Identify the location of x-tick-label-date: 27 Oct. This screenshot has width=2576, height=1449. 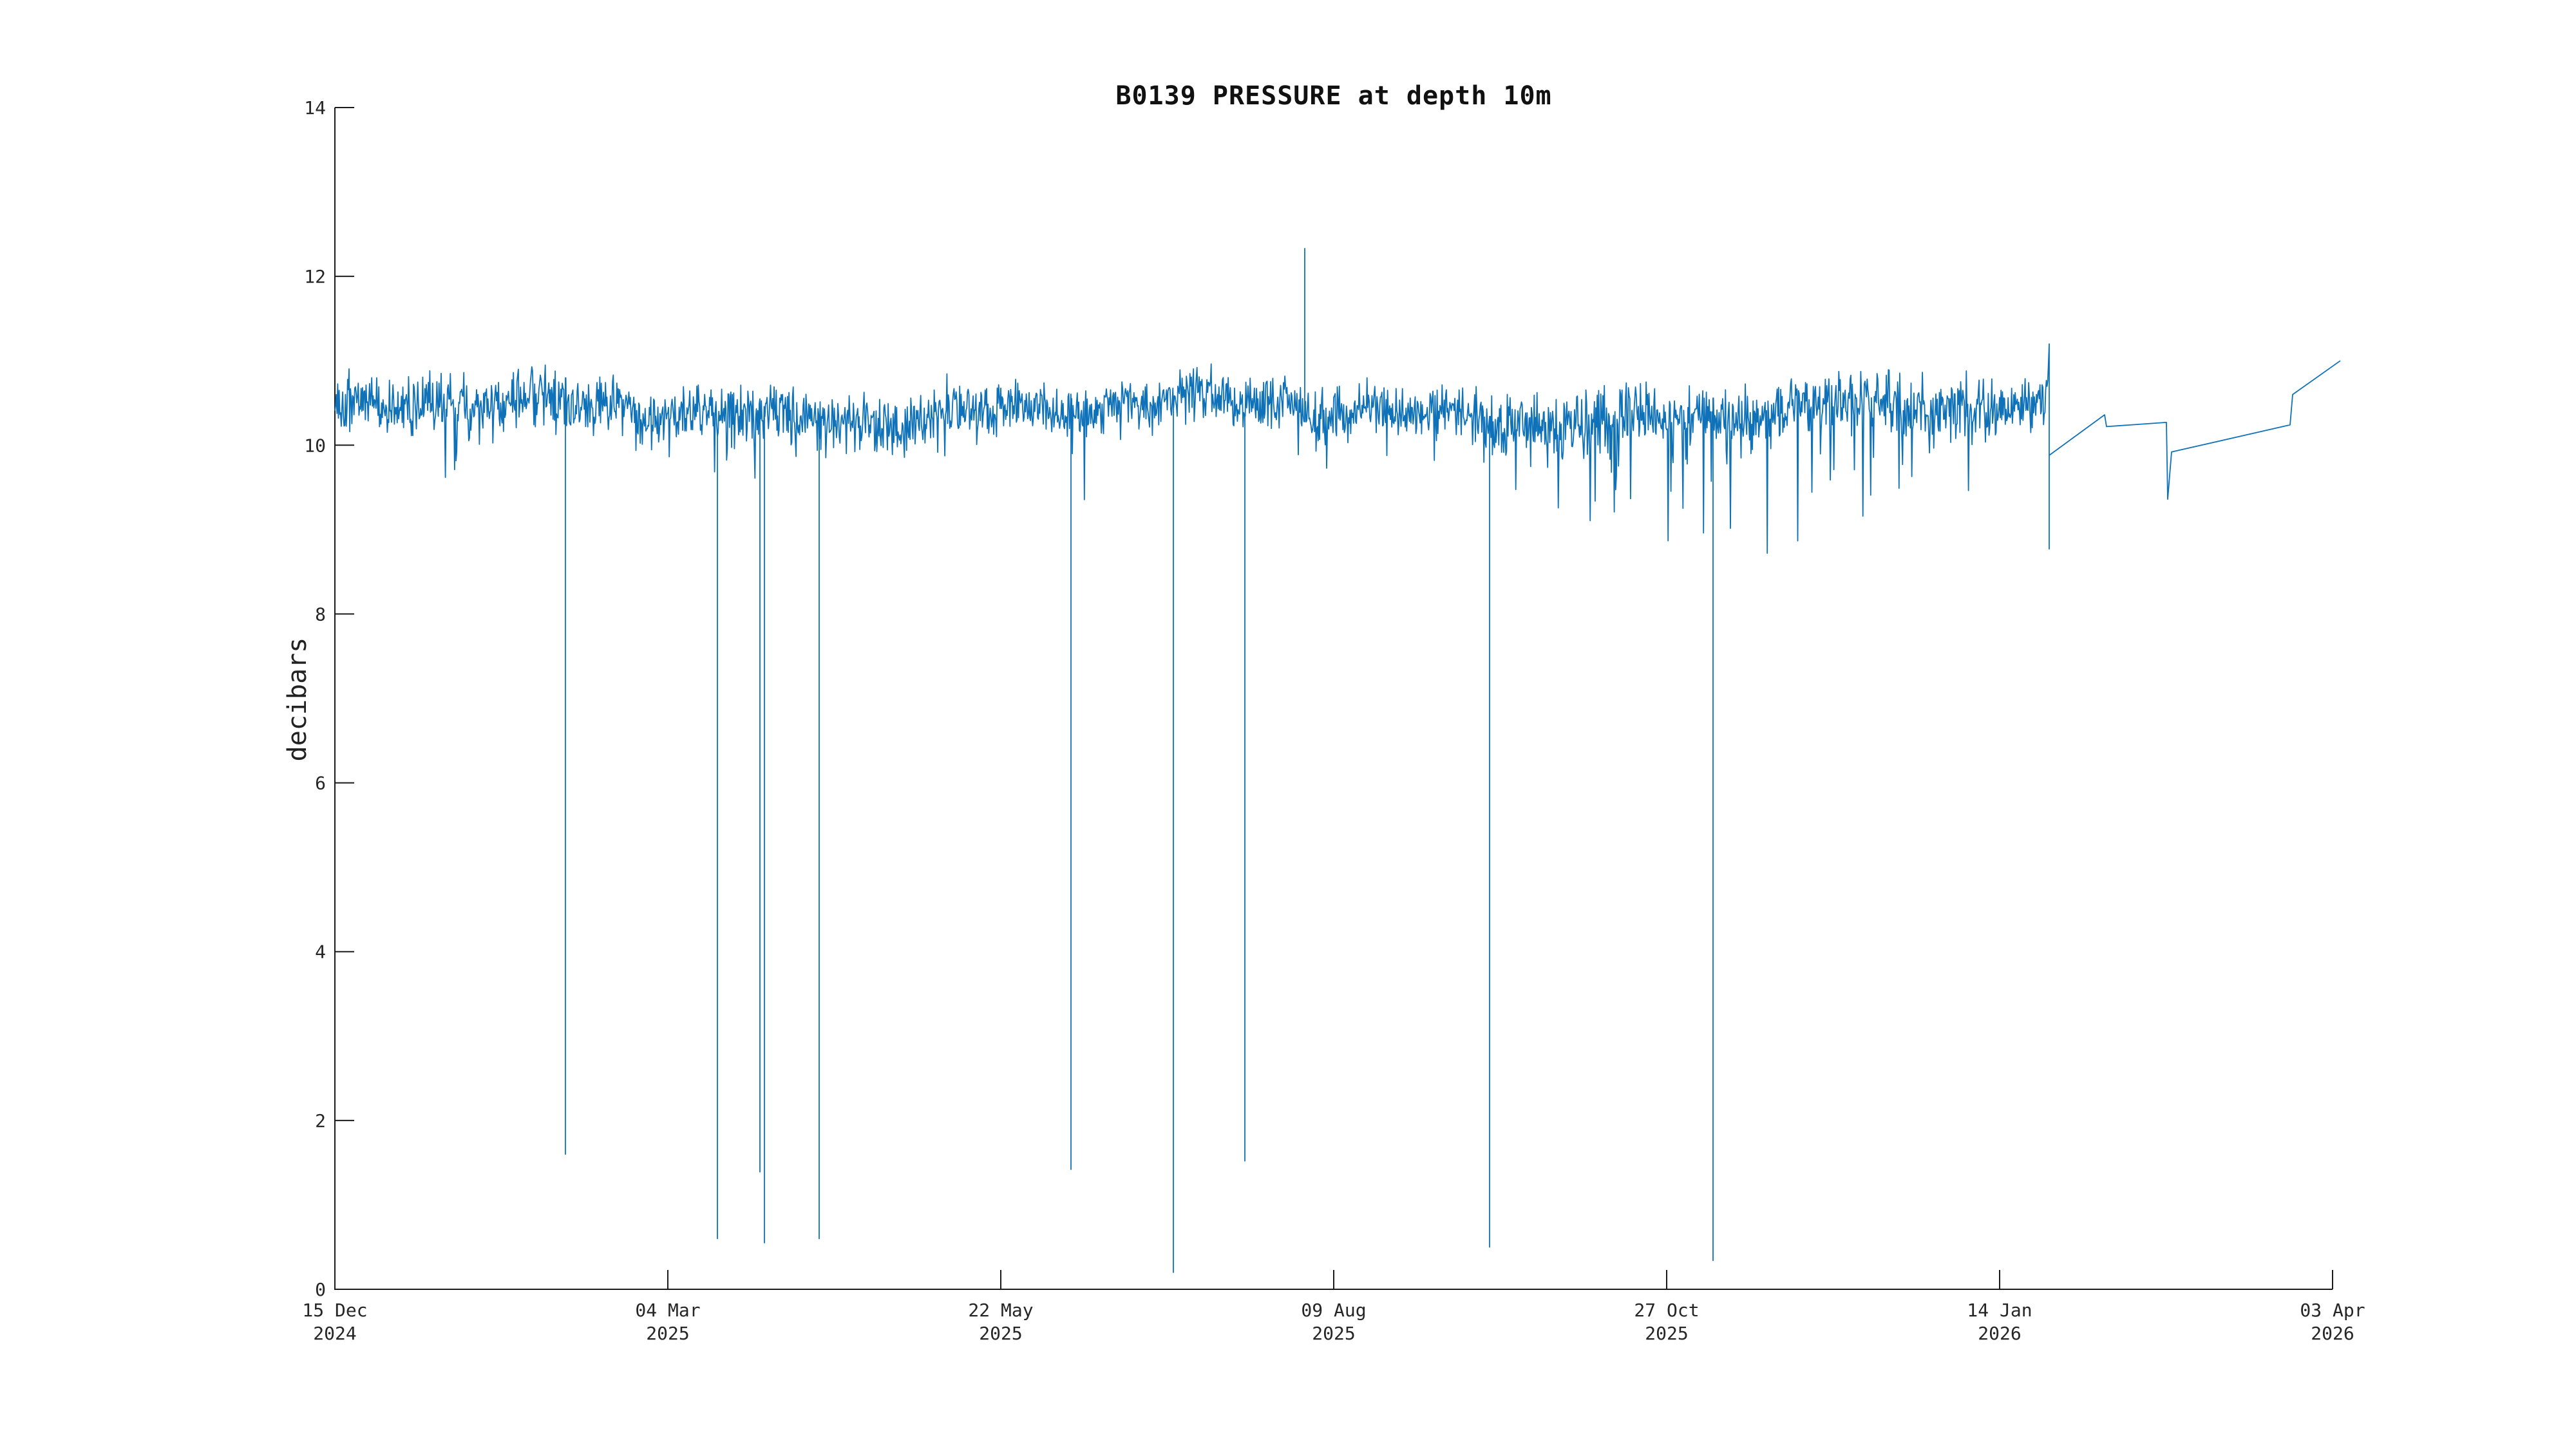
(1667, 1310).